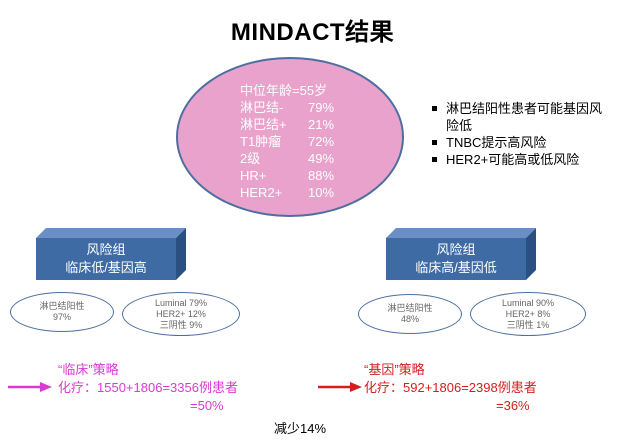 This screenshot has height=442, width=625. I want to click on stat-value: 72%, so click(321, 141).